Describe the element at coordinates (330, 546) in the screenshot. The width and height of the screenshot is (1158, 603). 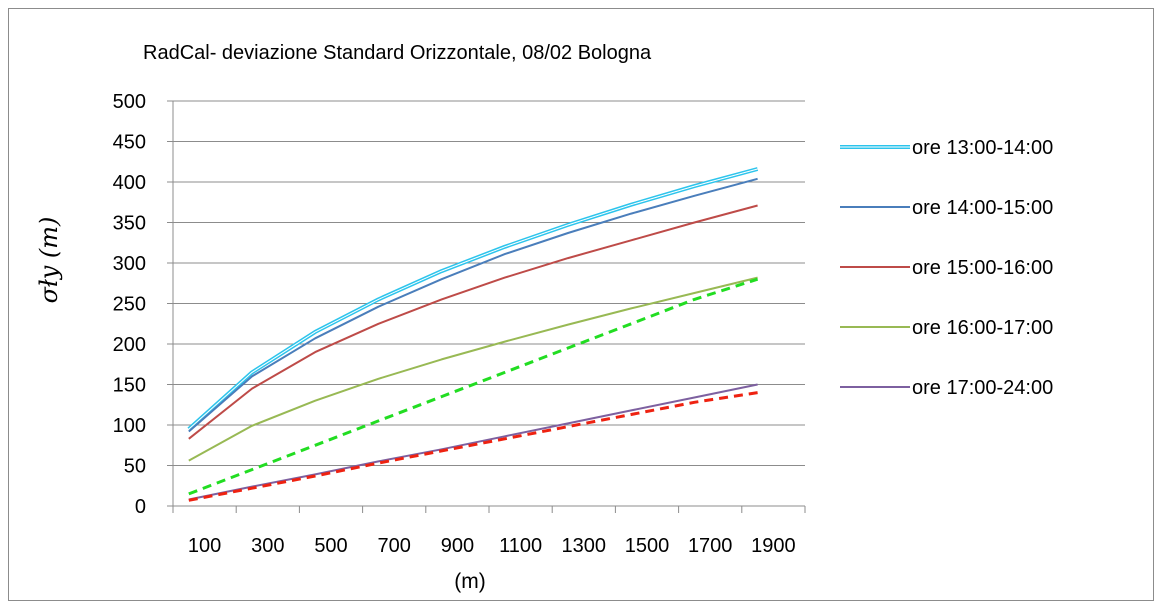
I see `x-tick-label: 500` at that location.